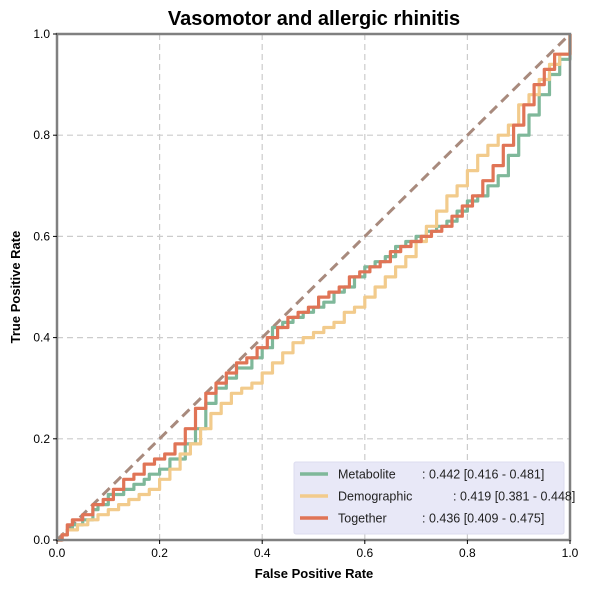  What do you see at coordinates (159, 553) in the screenshot?
I see `x-tick-label: 0.2` at bounding box center [159, 553].